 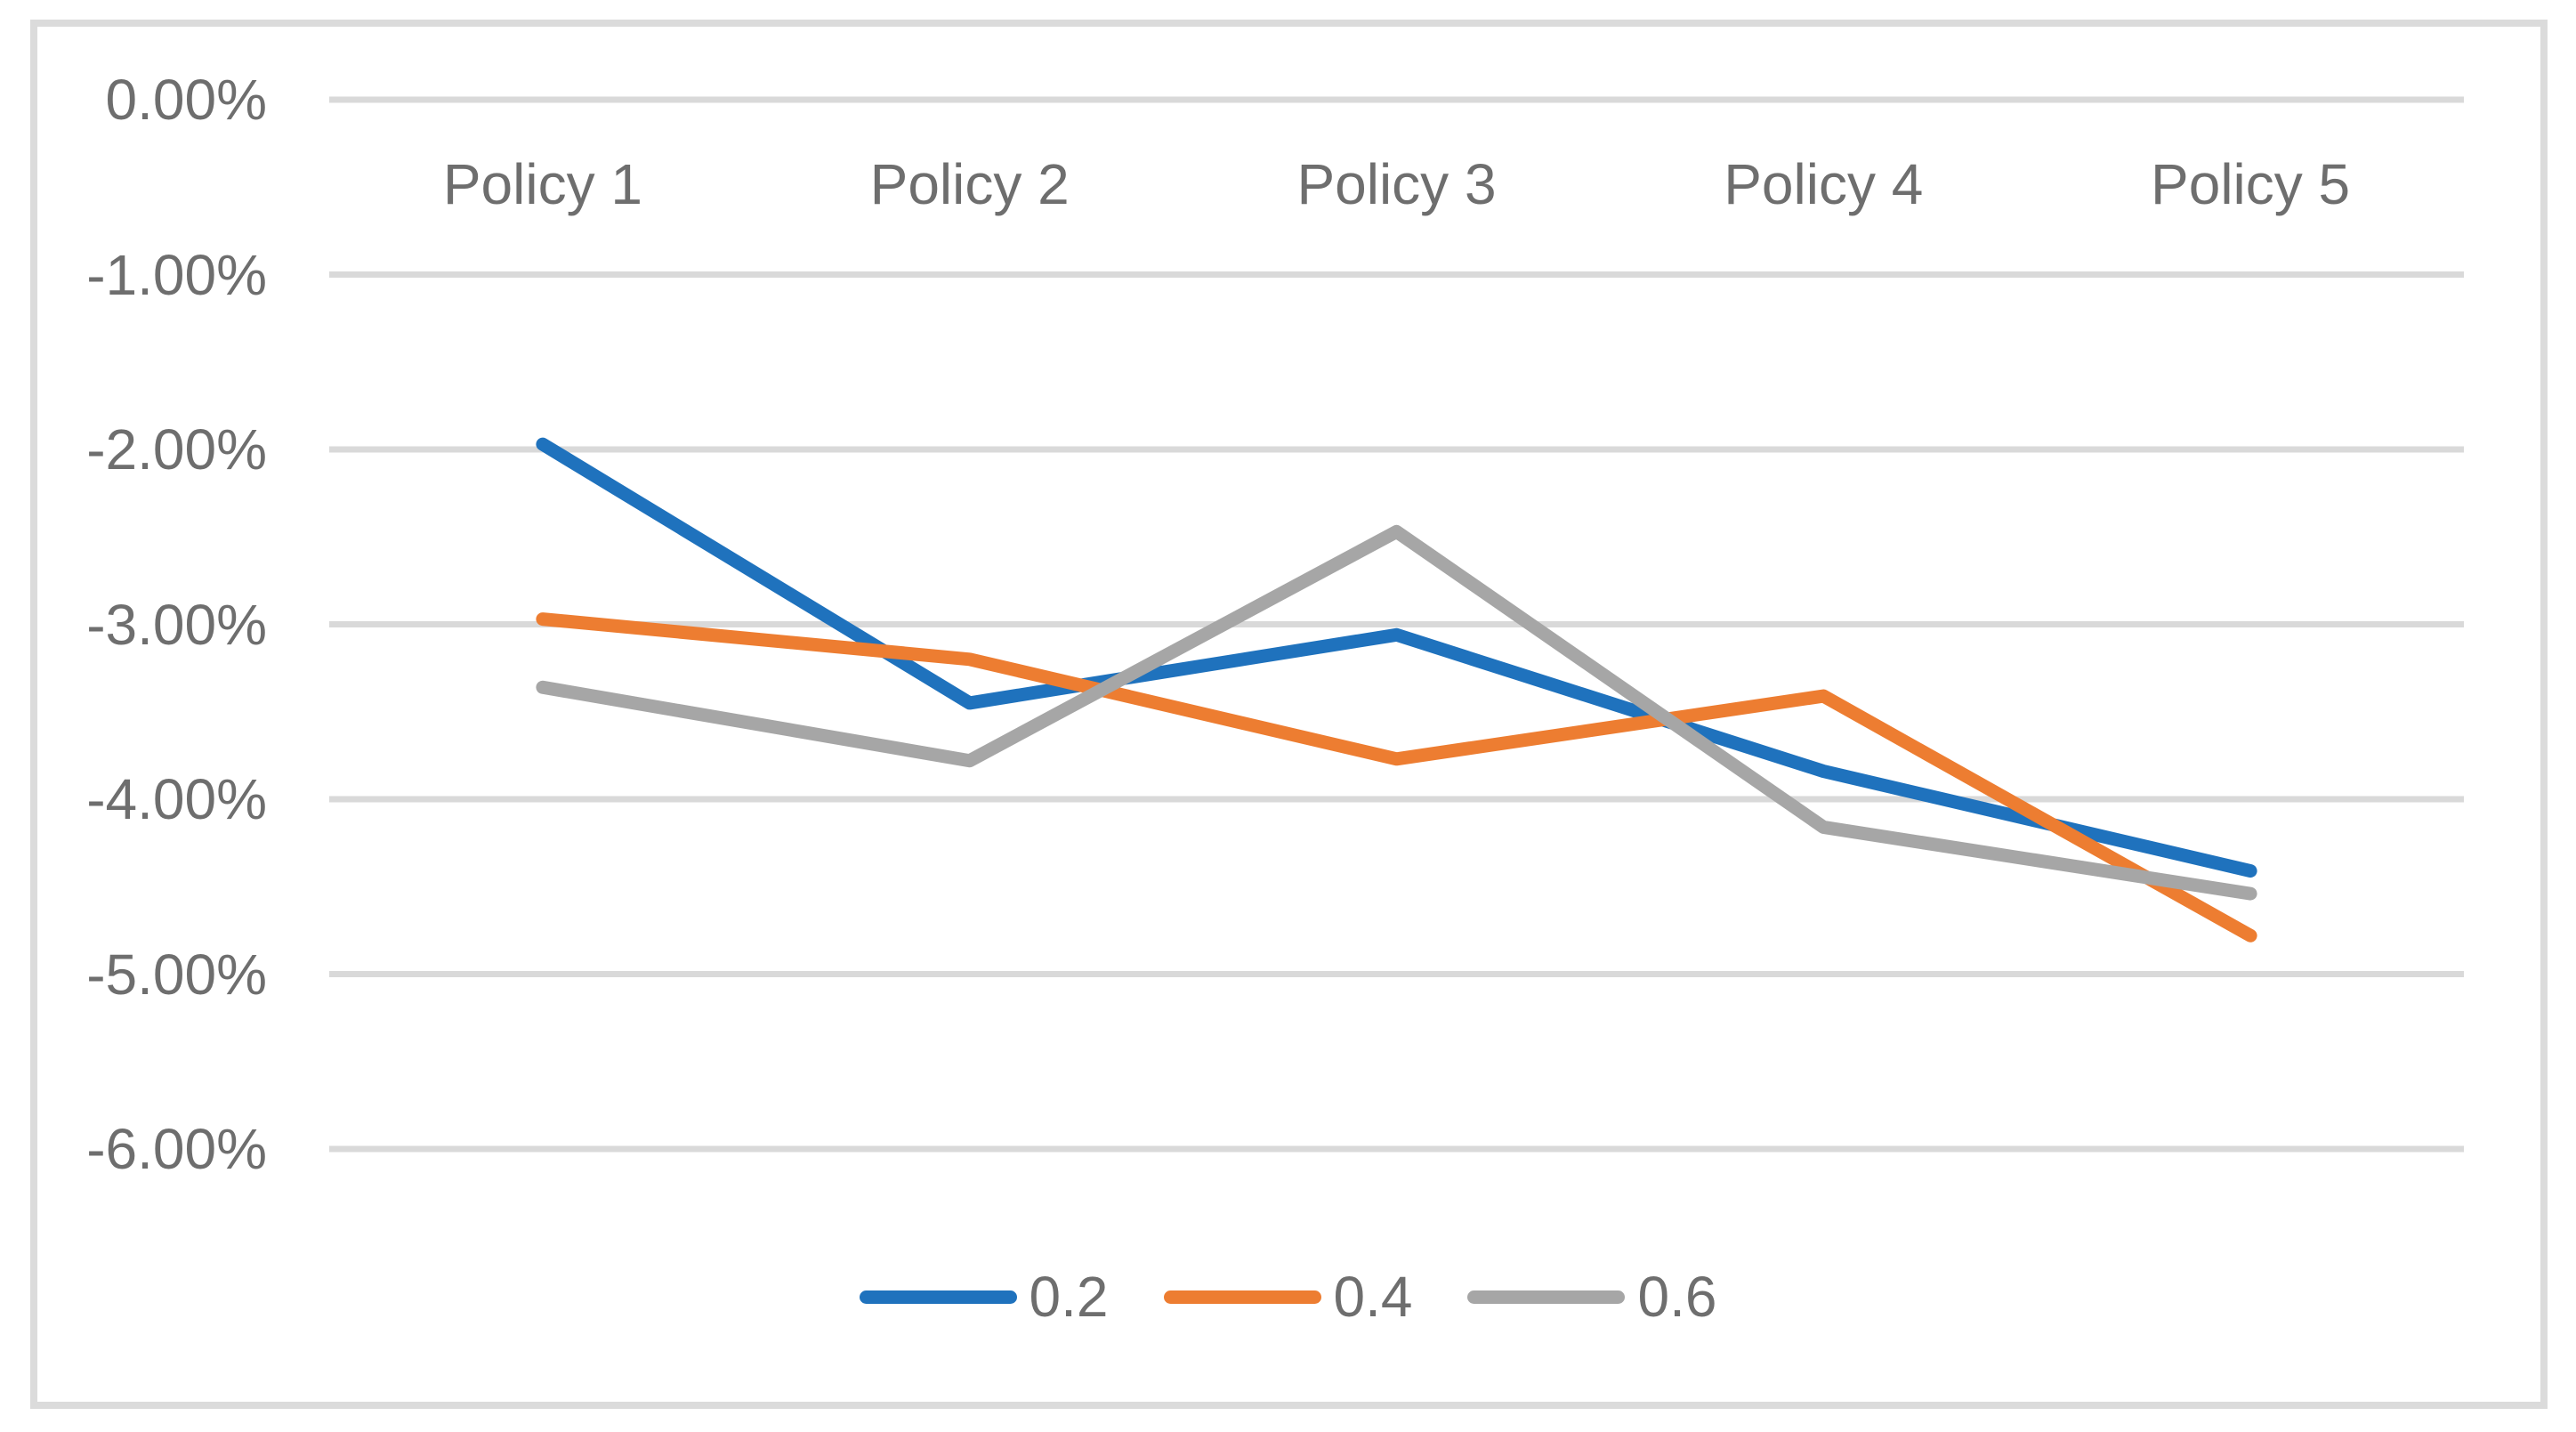 What do you see at coordinates (176, 449) in the screenshot?
I see `y-axis-tick-label: -2.00%` at bounding box center [176, 449].